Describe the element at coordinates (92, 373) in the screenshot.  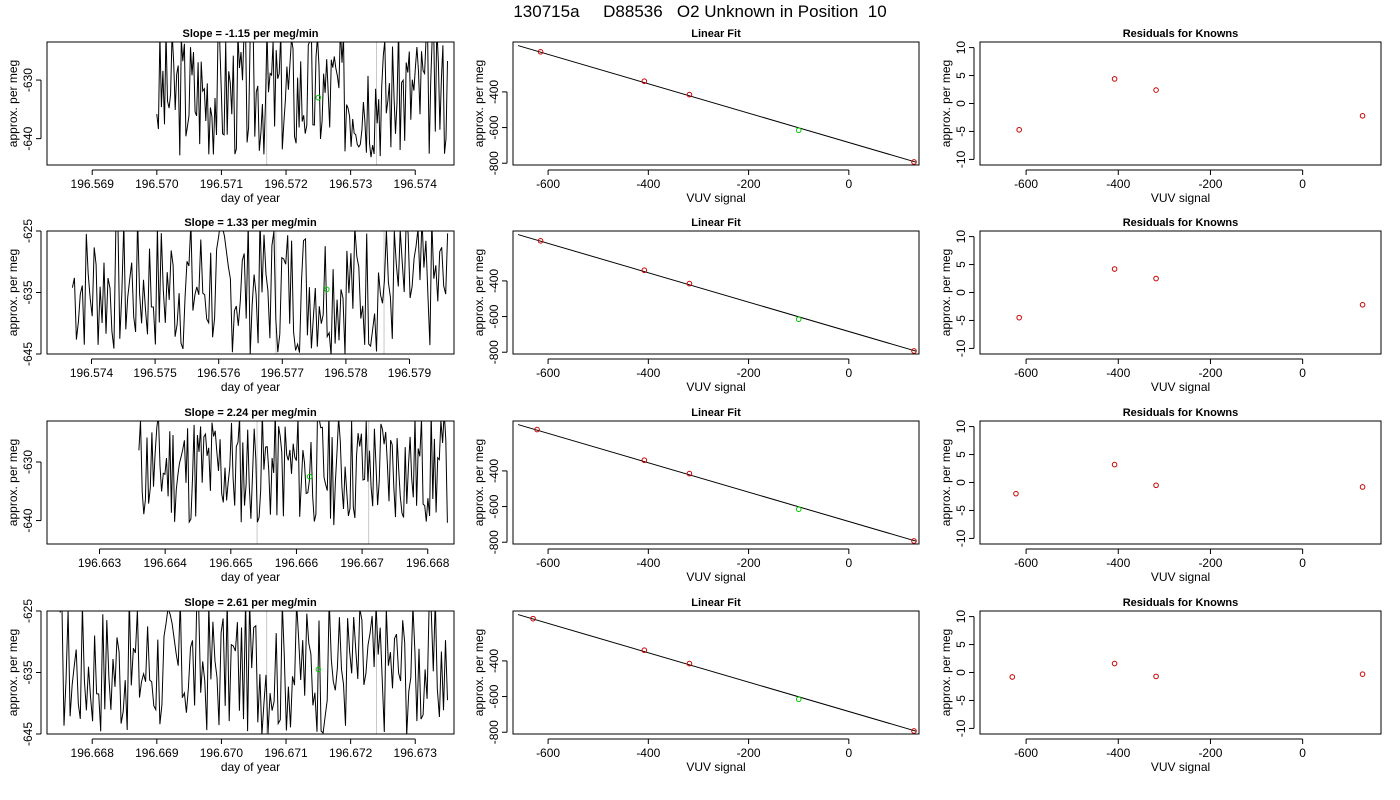
I see `x-tick-label: 196.574` at that location.